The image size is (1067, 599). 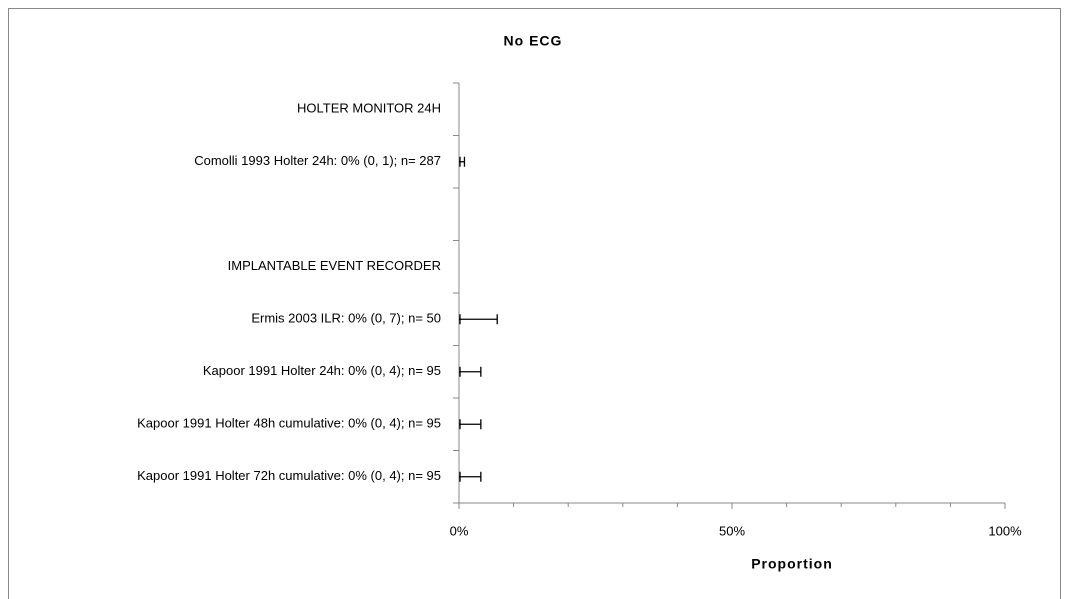 What do you see at coordinates (334, 265) in the screenshot?
I see `row-label: IMPLANTABLE EVENT RECORDER` at bounding box center [334, 265].